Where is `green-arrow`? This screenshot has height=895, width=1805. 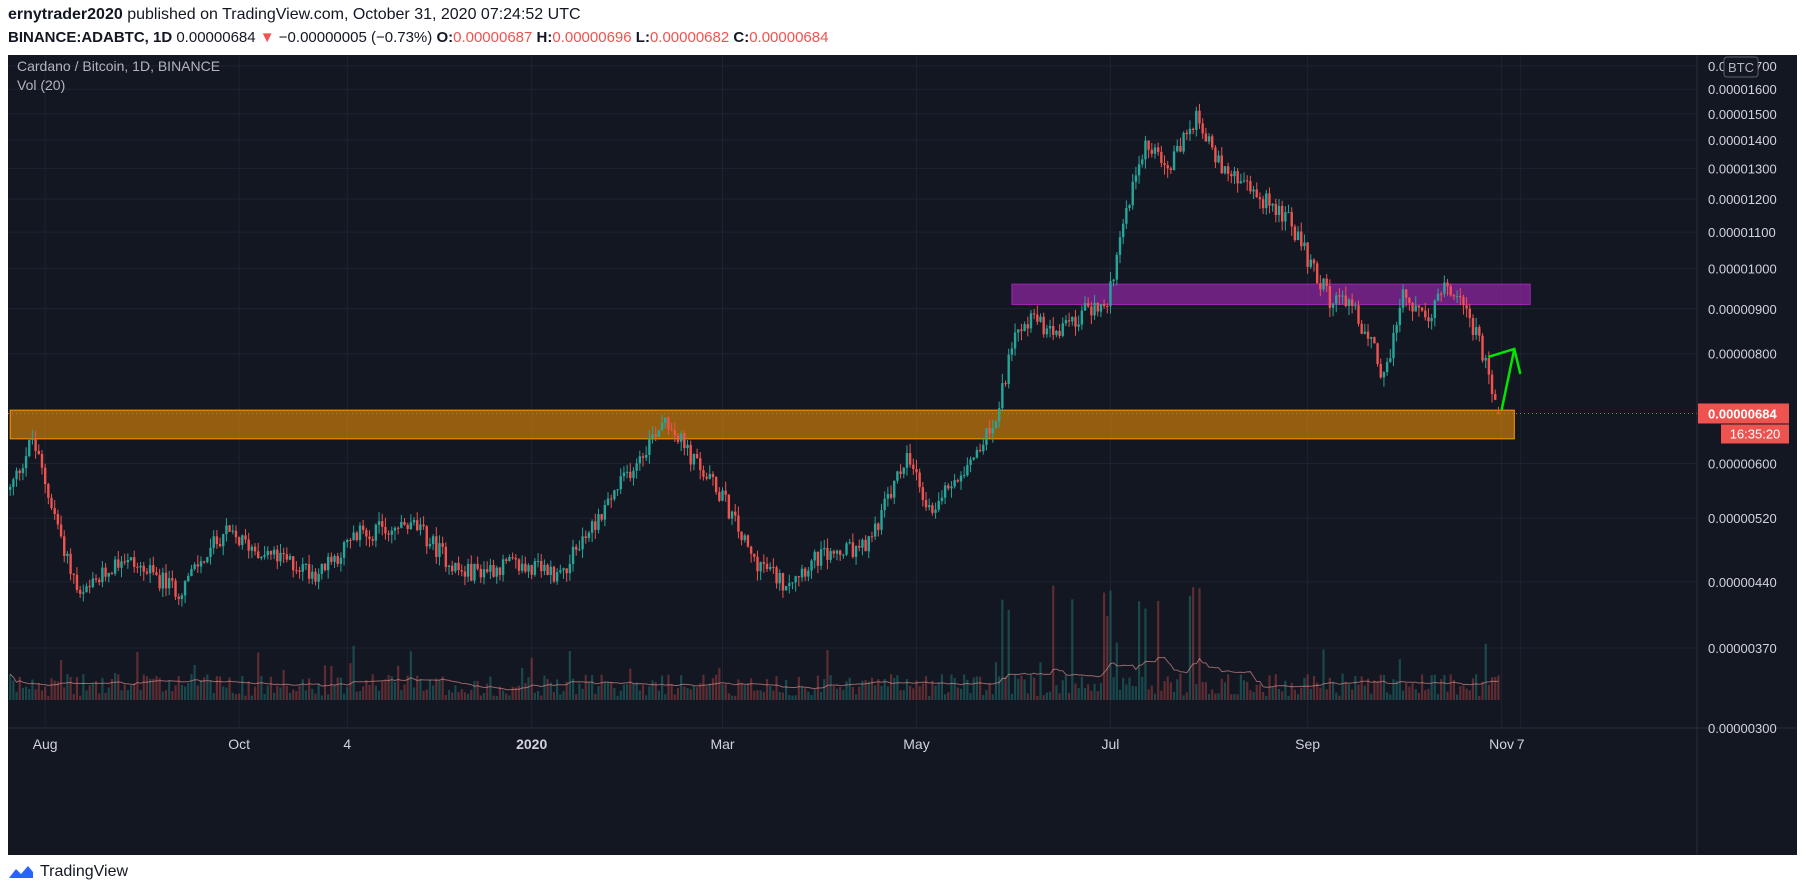
green-arrow is located at coordinates (1508, 379).